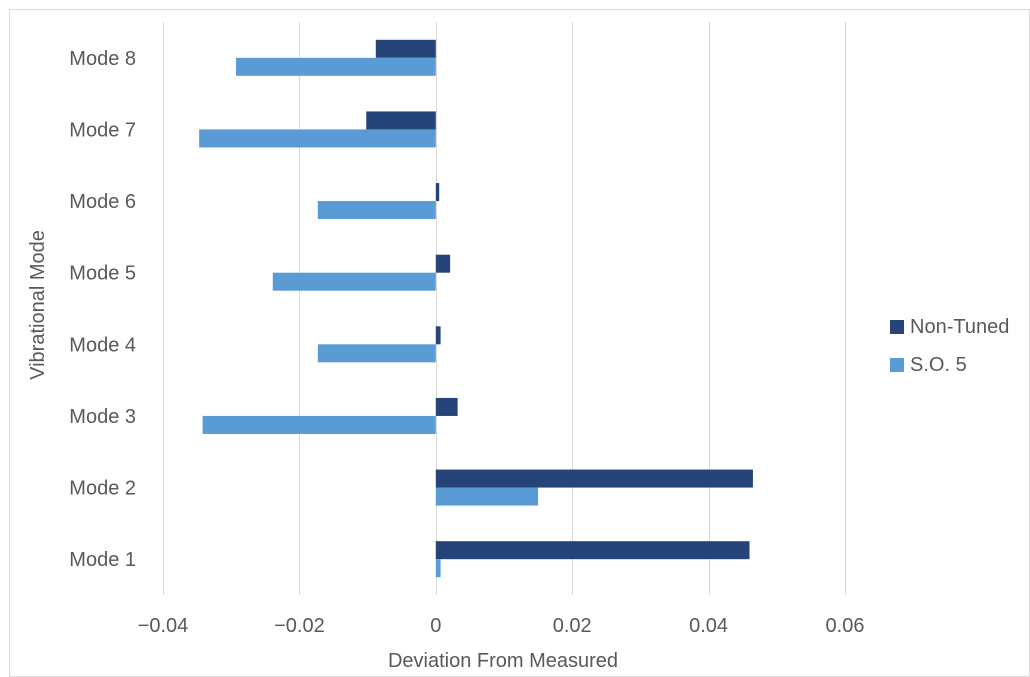 This screenshot has width=1030, height=677. What do you see at coordinates (102, 560) in the screenshot?
I see `category-label: Mode 1` at bounding box center [102, 560].